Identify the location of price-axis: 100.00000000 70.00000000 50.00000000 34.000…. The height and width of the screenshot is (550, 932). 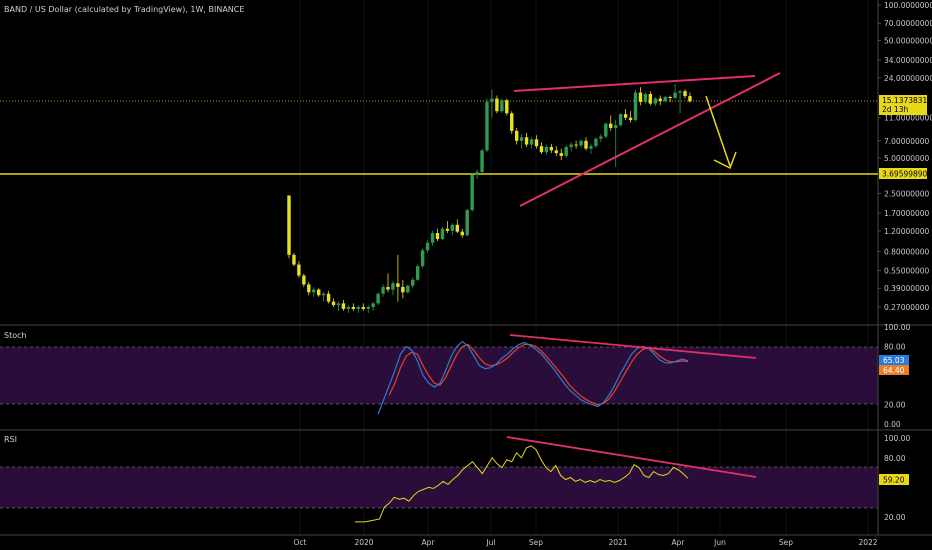
(905, 156).